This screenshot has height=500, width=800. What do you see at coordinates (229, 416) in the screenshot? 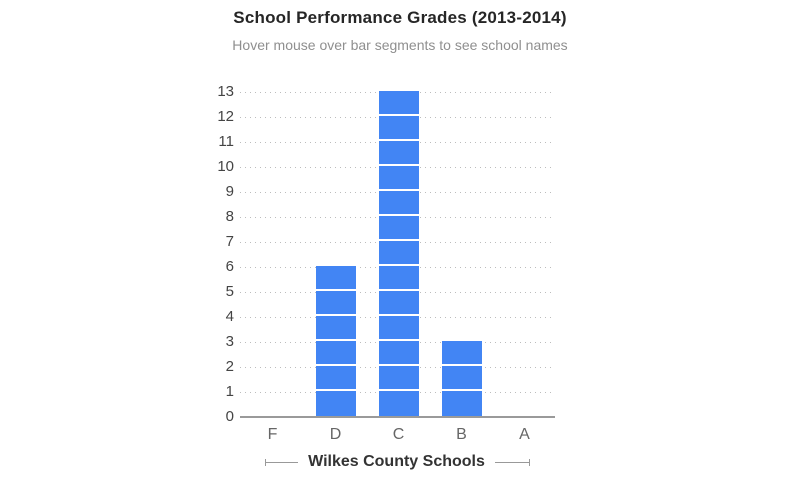
I see `y-tick-label: 0` at bounding box center [229, 416].